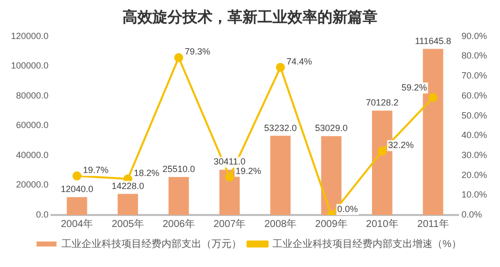 The height and width of the screenshot is (267, 500). What do you see at coordinates (433, 224) in the screenshot?
I see `x-tick-label: 2011年` at bounding box center [433, 224].